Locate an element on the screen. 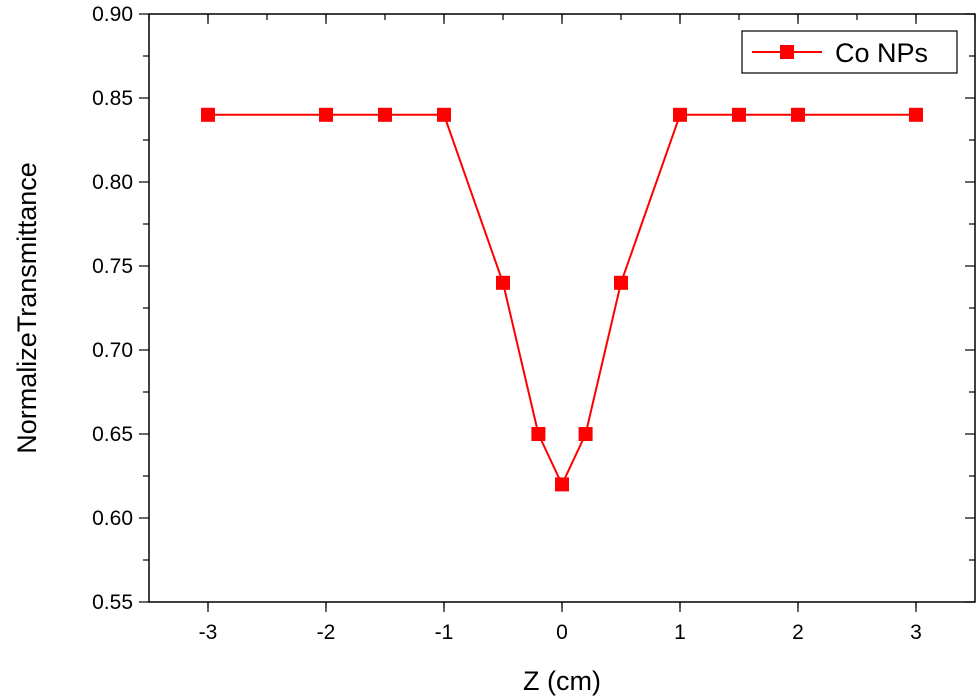 This screenshot has width=977, height=697. y-tick-label: 0.65 is located at coordinates (112, 434).